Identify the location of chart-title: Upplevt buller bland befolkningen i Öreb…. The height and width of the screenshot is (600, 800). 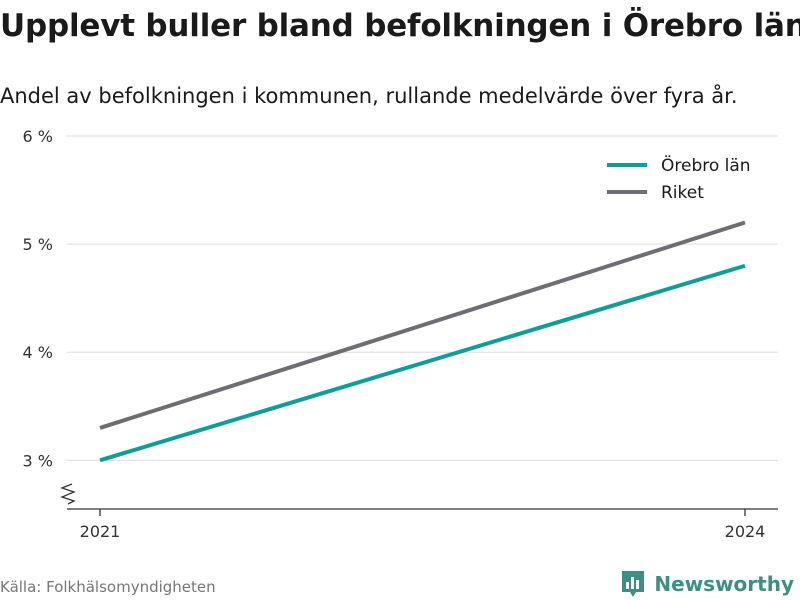
(400, 26).